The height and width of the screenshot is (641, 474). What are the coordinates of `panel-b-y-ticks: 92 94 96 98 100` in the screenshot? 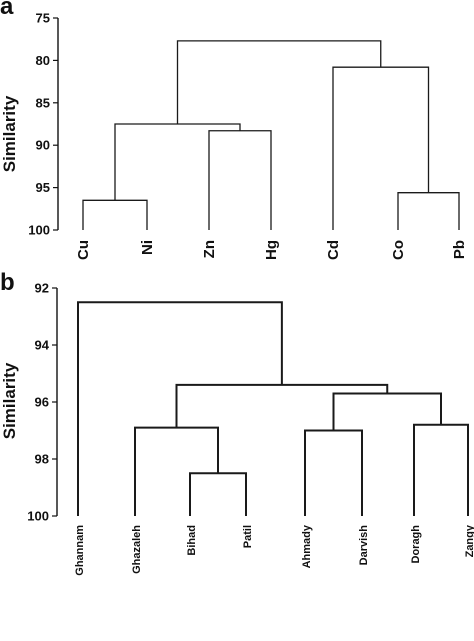 It's located at (42, 402).